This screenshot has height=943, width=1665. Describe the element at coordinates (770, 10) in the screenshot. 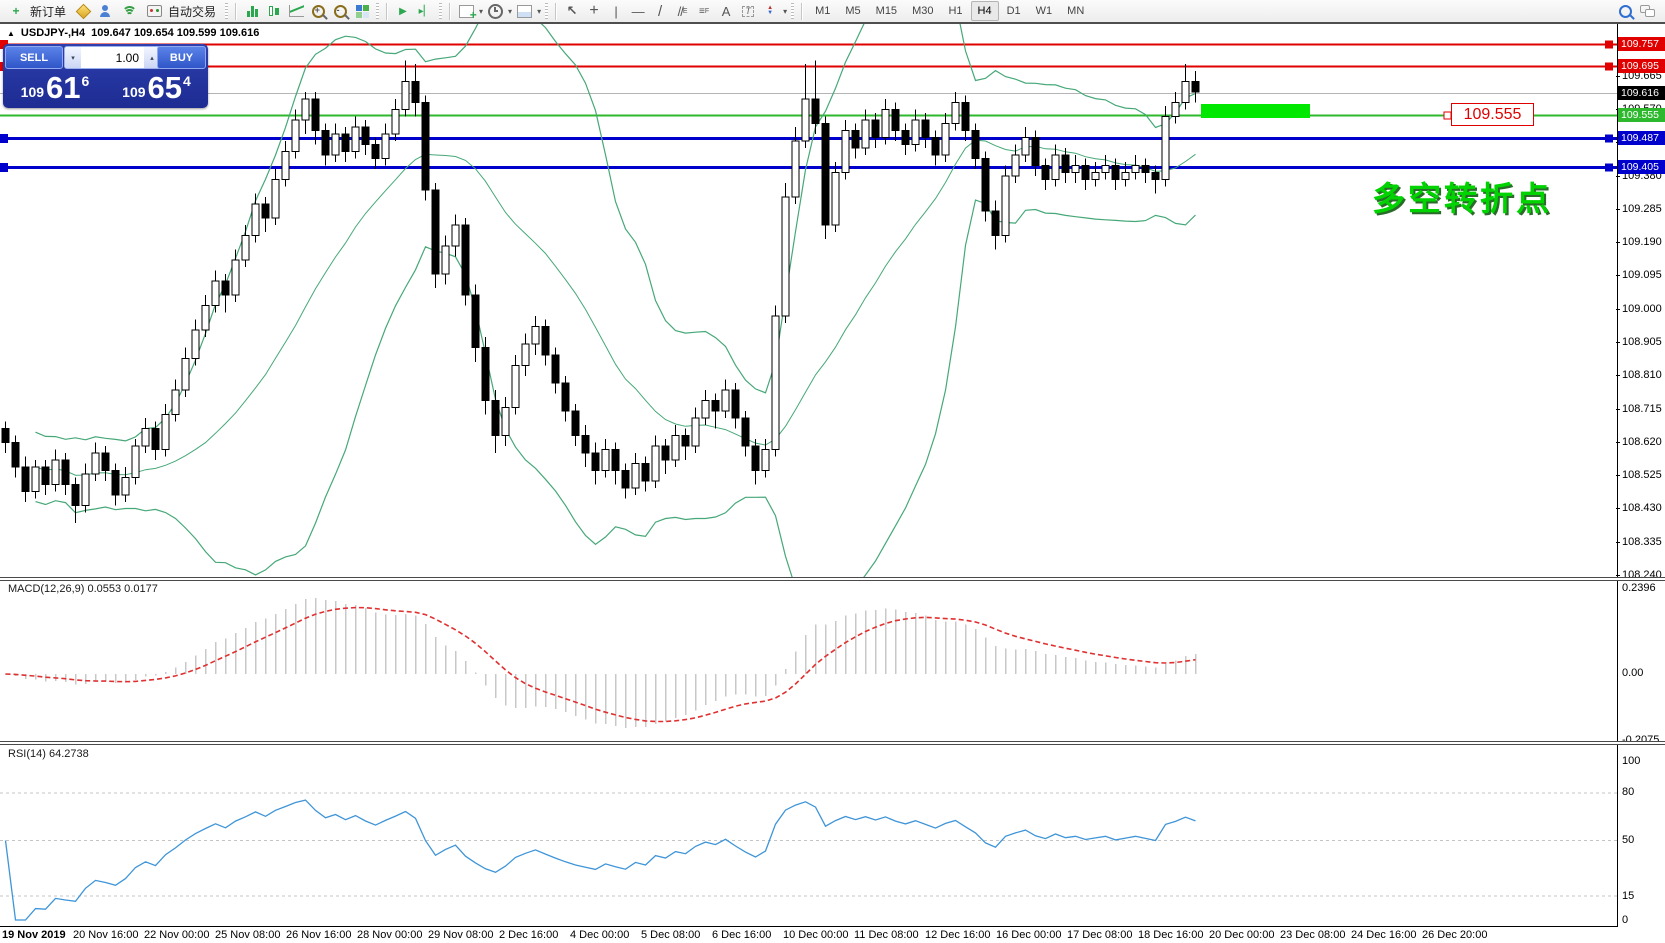

I see `arrows-icon: ▲ ▼` at that location.